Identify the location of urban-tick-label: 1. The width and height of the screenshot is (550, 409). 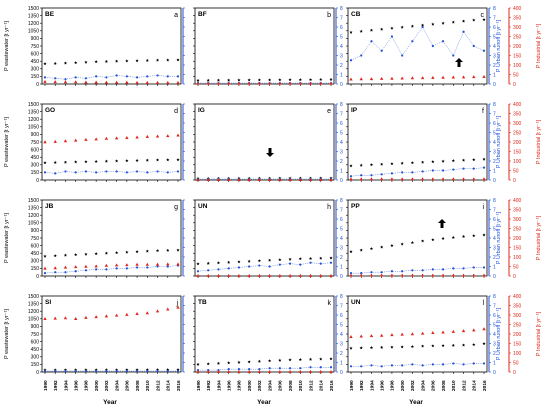
(494, 75).